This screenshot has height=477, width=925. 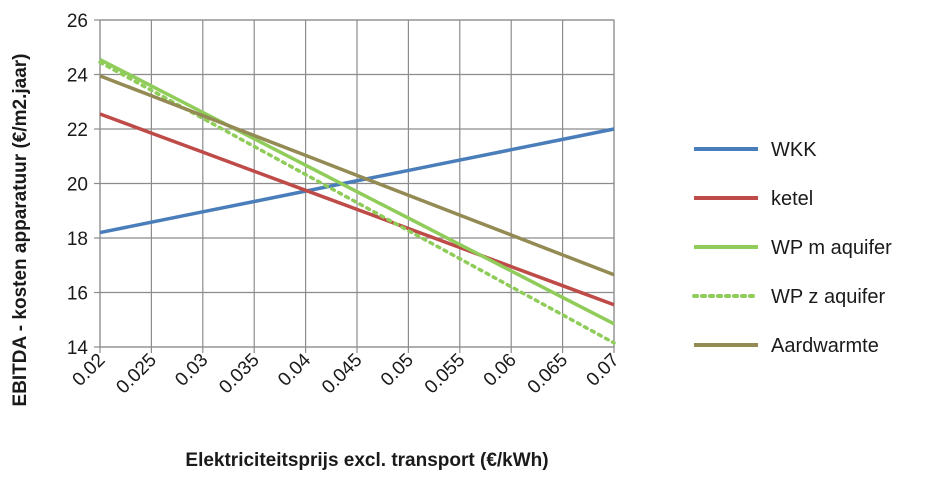 I want to click on y-tick-label: 14, so click(x=78, y=348).